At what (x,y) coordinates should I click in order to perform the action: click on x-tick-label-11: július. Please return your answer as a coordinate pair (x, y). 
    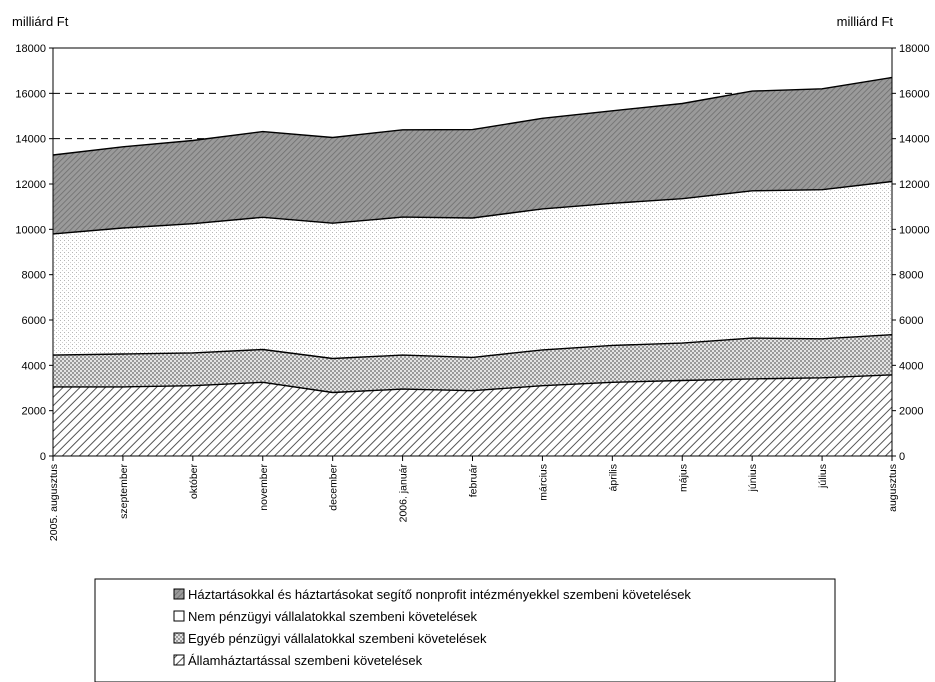
    Looking at the image, I should click on (823, 476).